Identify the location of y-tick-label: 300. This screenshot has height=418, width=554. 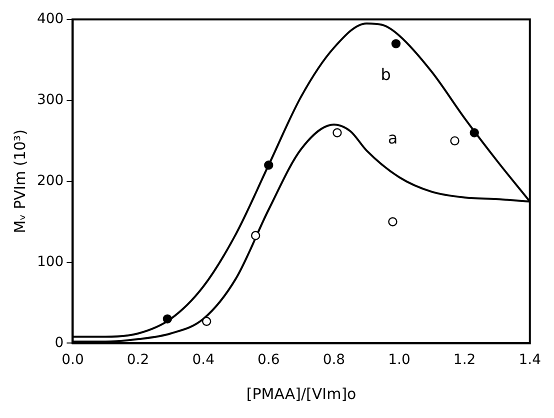
(50, 100).